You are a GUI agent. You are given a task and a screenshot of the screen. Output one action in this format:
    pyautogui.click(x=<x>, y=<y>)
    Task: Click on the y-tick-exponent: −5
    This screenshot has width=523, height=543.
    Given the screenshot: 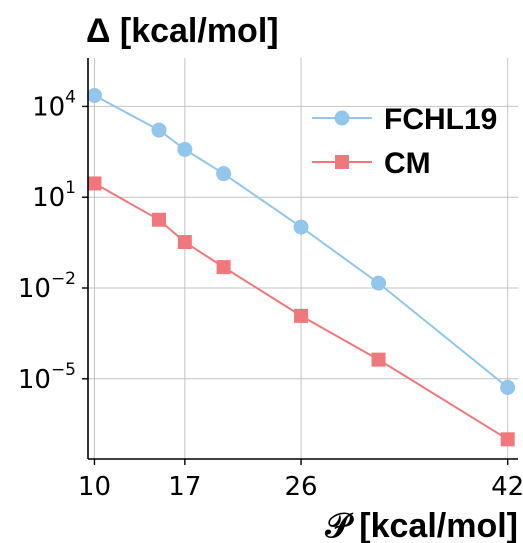 What is the action you would take?
    pyautogui.click(x=63, y=370)
    